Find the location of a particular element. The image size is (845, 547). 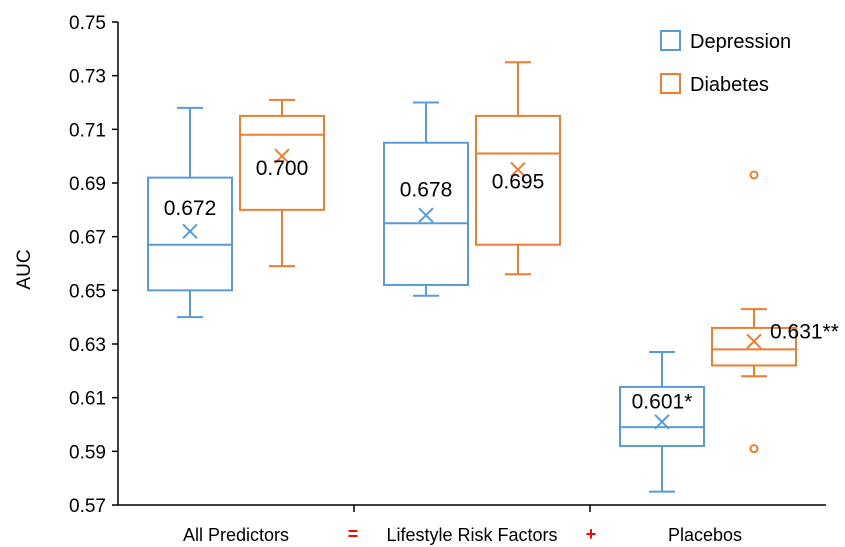

legend-label: Depression is located at coordinates (740, 42).